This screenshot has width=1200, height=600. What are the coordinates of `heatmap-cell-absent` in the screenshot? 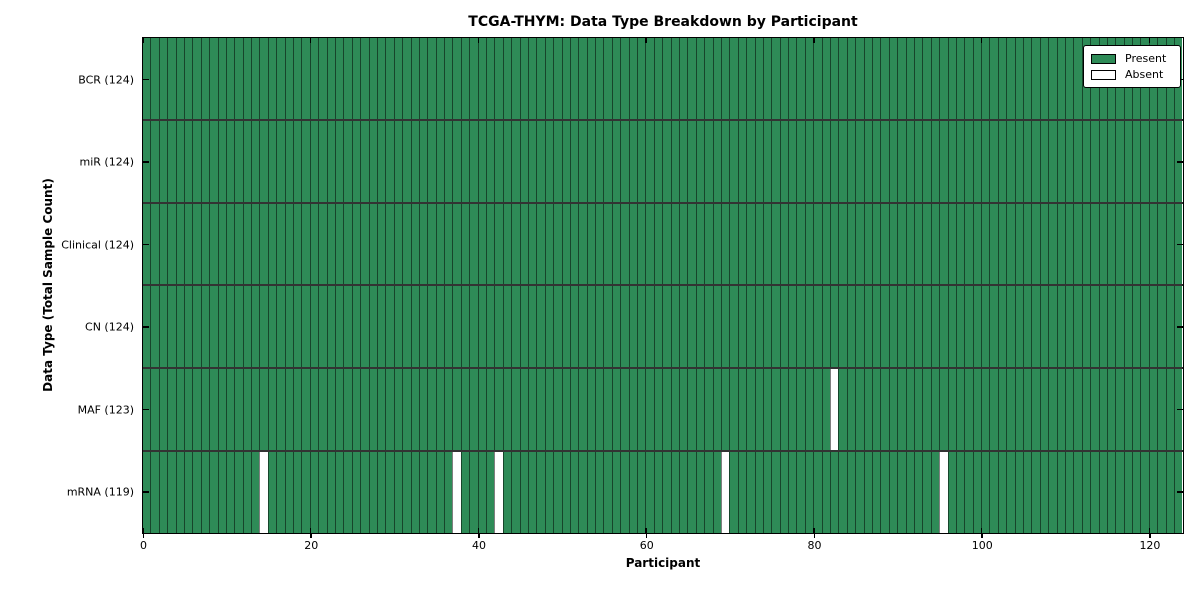 It's located at (943, 492).